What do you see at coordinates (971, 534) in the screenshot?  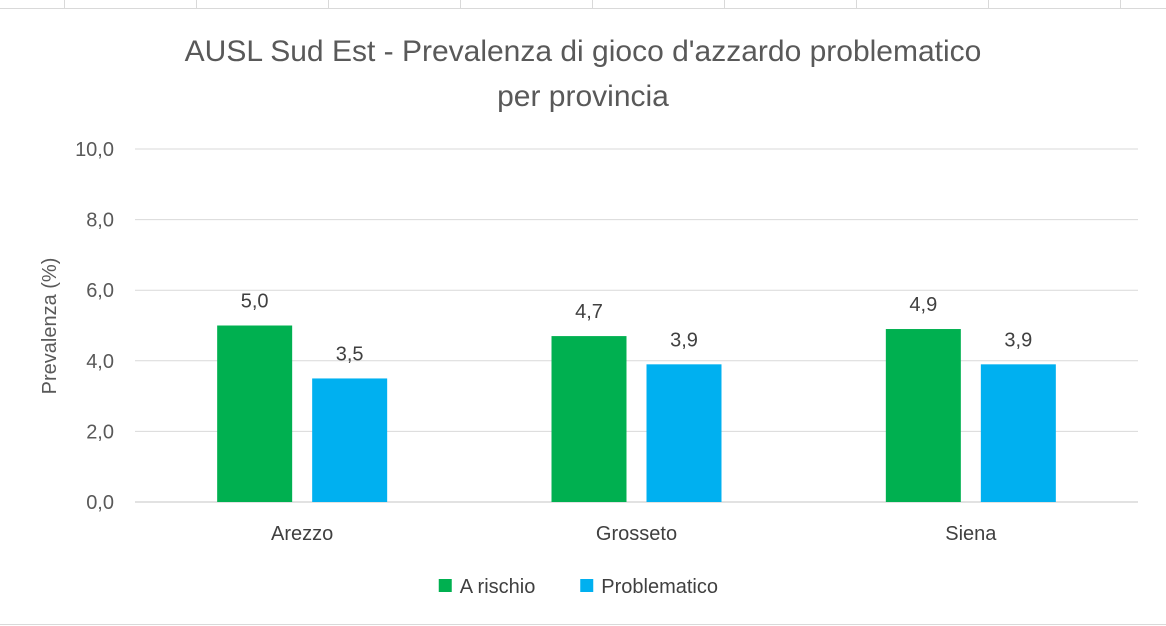 I see `x-tick-label: Siena` at bounding box center [971, 534].